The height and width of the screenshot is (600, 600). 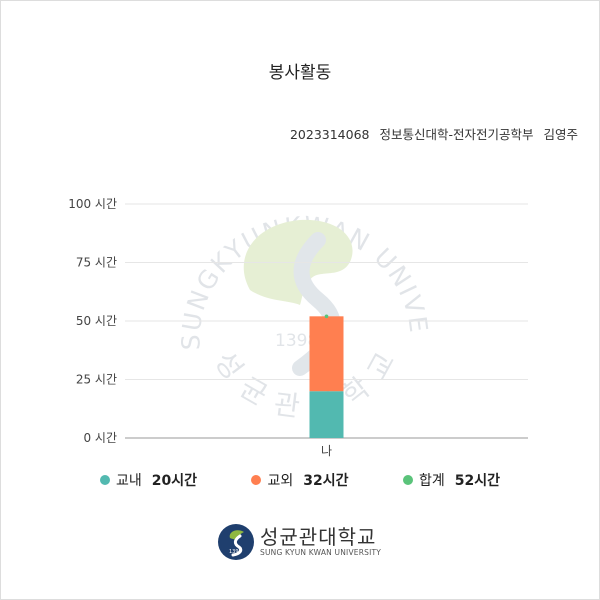 What do you see at coordinates (477, 481) in the screenshot?
I see `legend-value: 52시간` at bounding box center [477, 481].